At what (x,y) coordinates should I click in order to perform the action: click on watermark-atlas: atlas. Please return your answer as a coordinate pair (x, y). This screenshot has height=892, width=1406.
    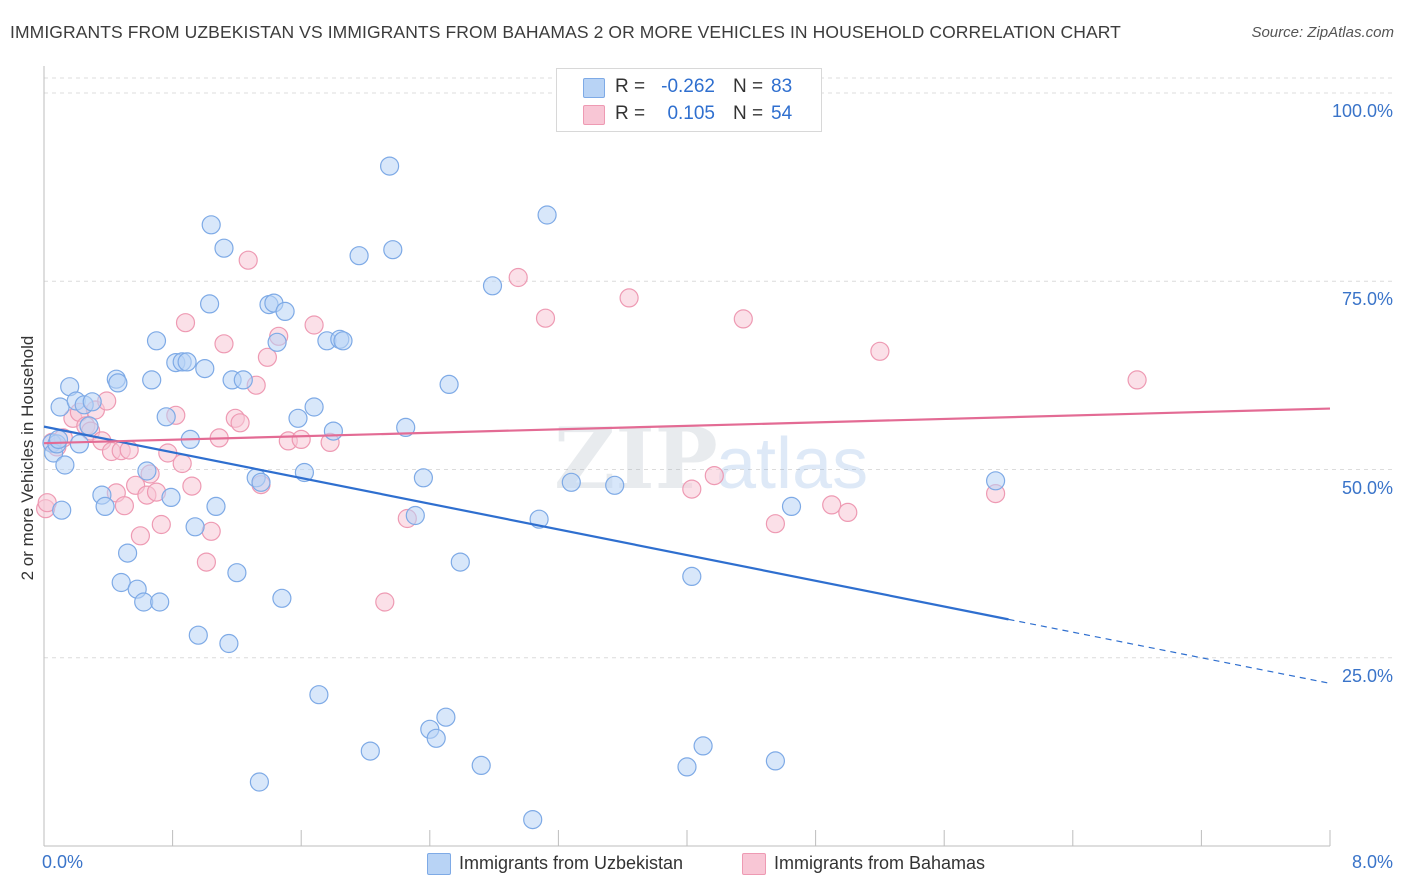
    Looking at the image, I should click on (792, 464).